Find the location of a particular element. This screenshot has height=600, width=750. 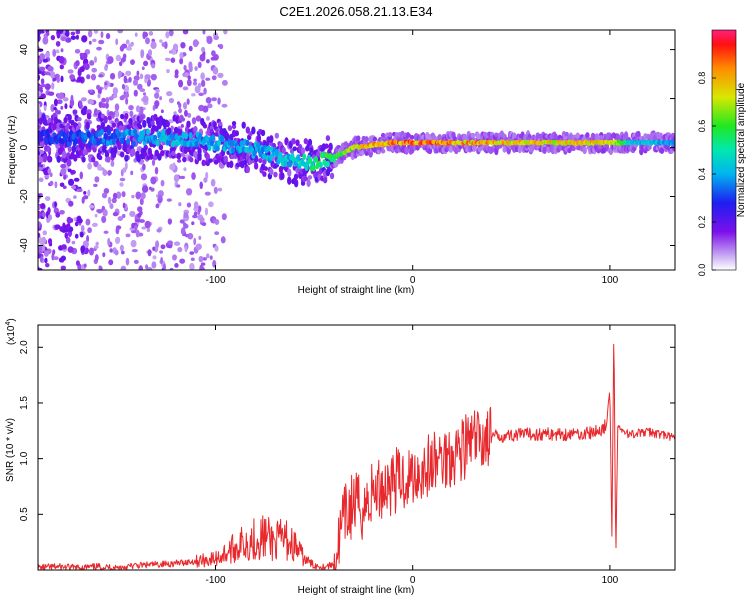

top-y-tick-label: 40 is located at coordinates (24, 50).